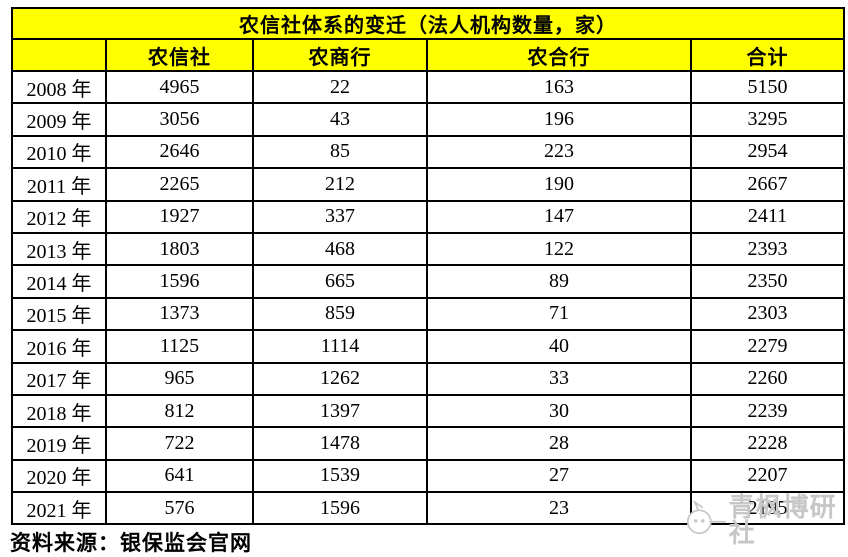 The width and height of the screenshot is (848, 557). Describe the element at coordinates (340, 443) in the screenshot. I see `value-cell: 1478` at that location.